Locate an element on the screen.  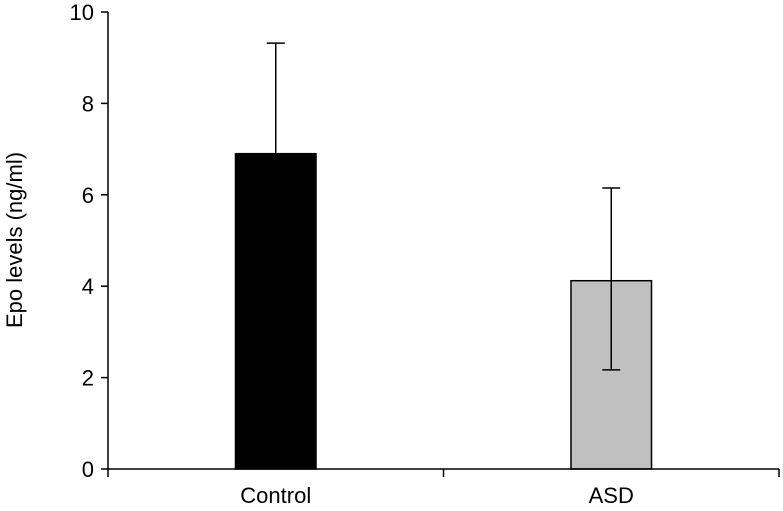
y-tick-label: 2 is located at coordinates (88, 378).